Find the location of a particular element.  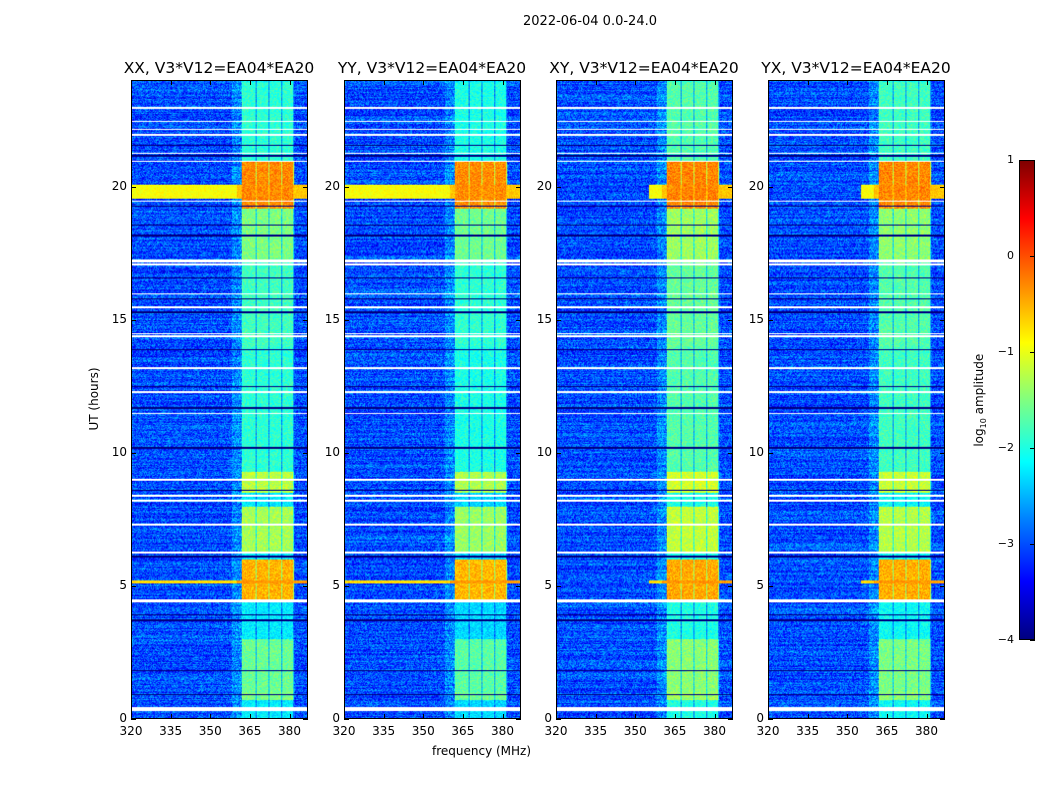

panel-title: XX, V3*V12=EA04*EA20 is located at coordinates (219, 68).